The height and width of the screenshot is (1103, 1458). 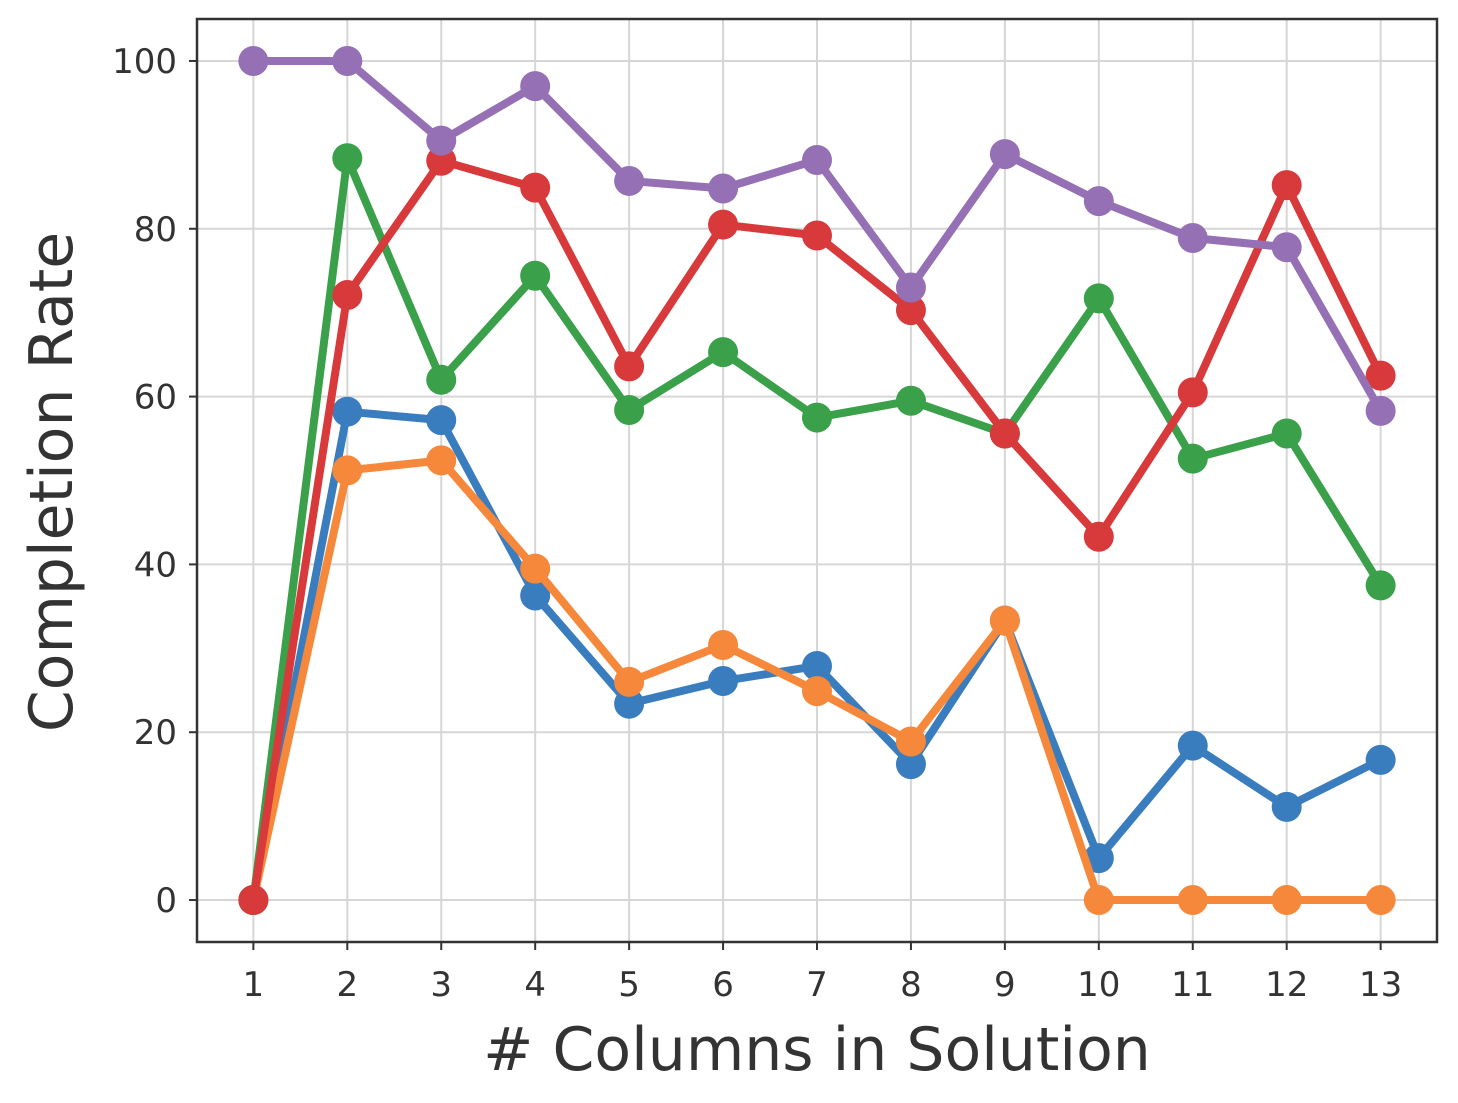 What do you see at coordinates (1192, 985) in the screenshot?
I see `x-tick-label: 11` at bounding box center [1192, 985].